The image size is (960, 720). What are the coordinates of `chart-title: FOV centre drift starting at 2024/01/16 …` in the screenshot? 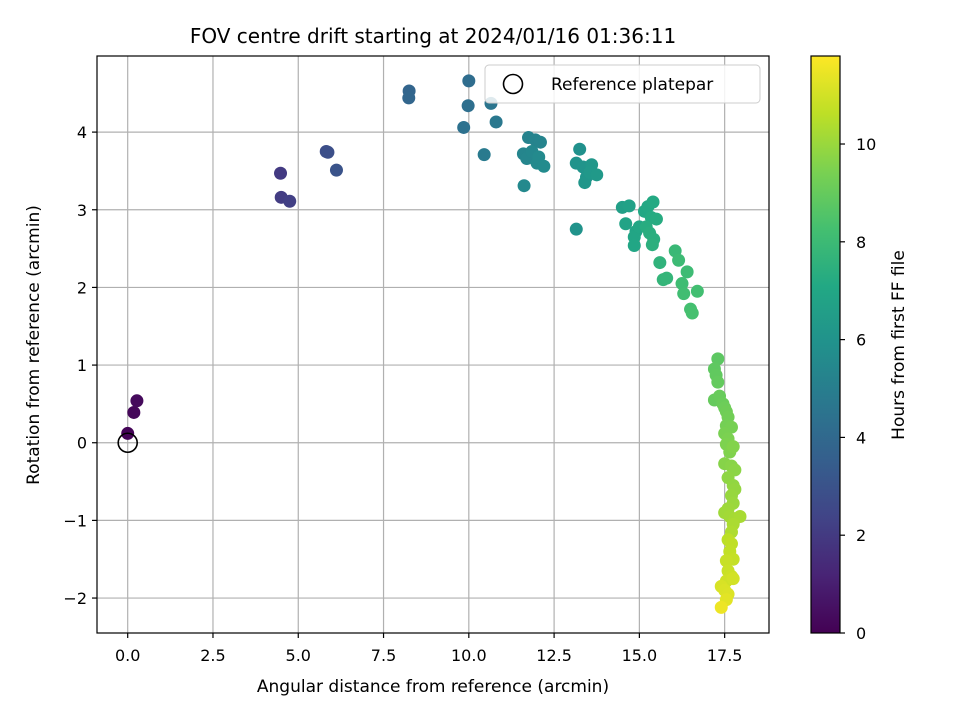 It's located at (433, 36).